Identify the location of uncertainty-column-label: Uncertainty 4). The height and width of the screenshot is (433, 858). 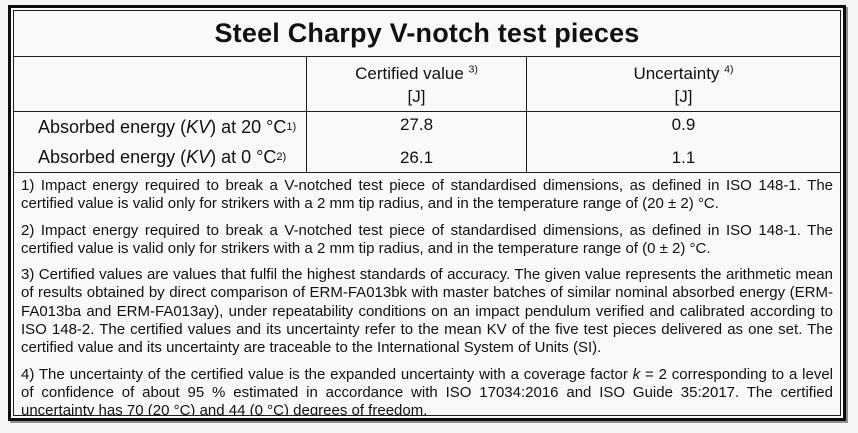
(683, 73).